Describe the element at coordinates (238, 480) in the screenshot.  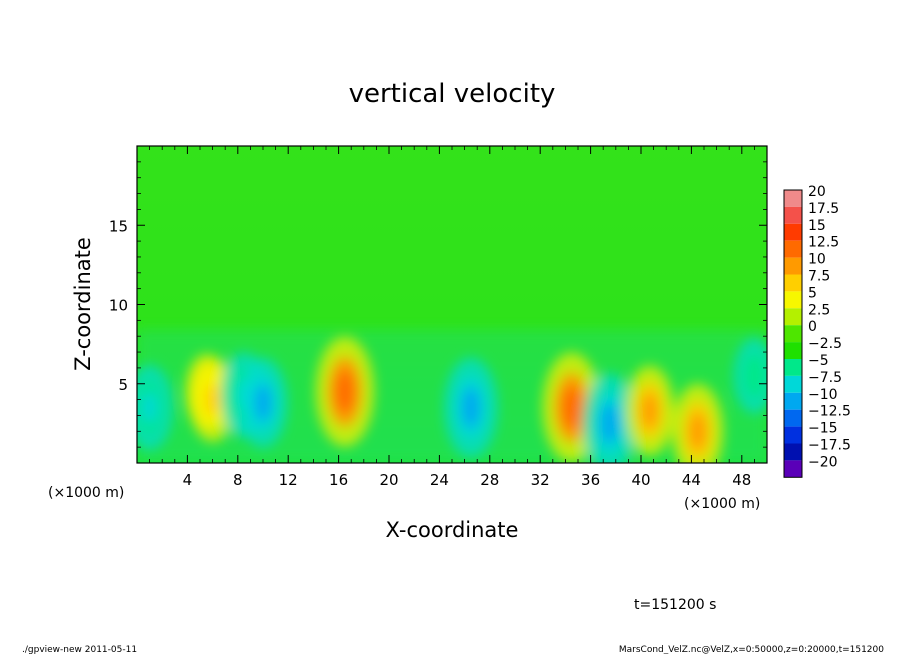
I see `x-tick-label: 8` at that location.